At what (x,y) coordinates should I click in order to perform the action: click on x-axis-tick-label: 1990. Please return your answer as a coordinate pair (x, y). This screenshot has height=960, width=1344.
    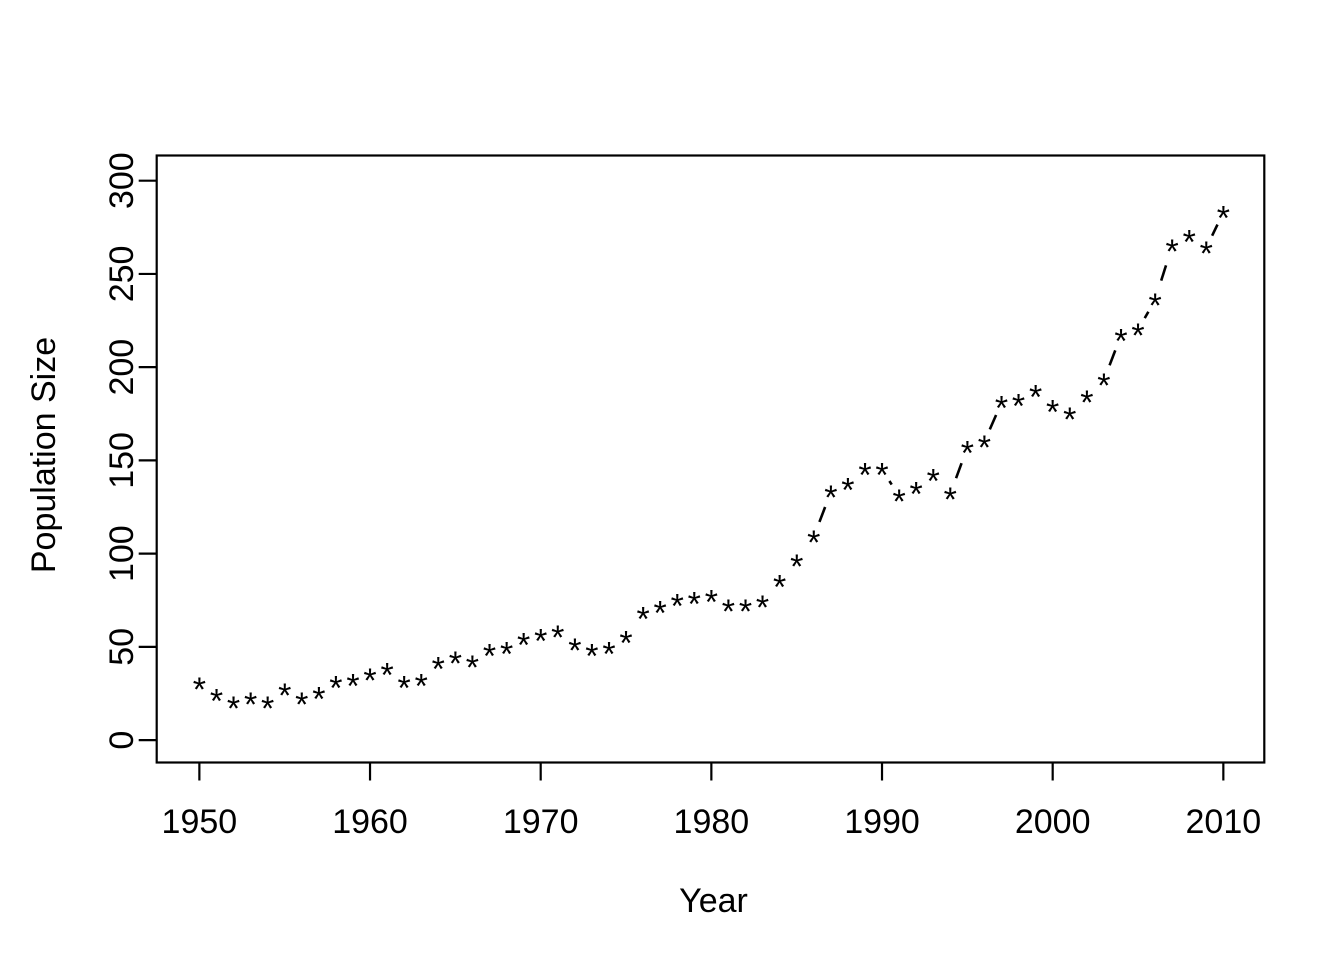
    Looking at the image, I should click on (882, 822).